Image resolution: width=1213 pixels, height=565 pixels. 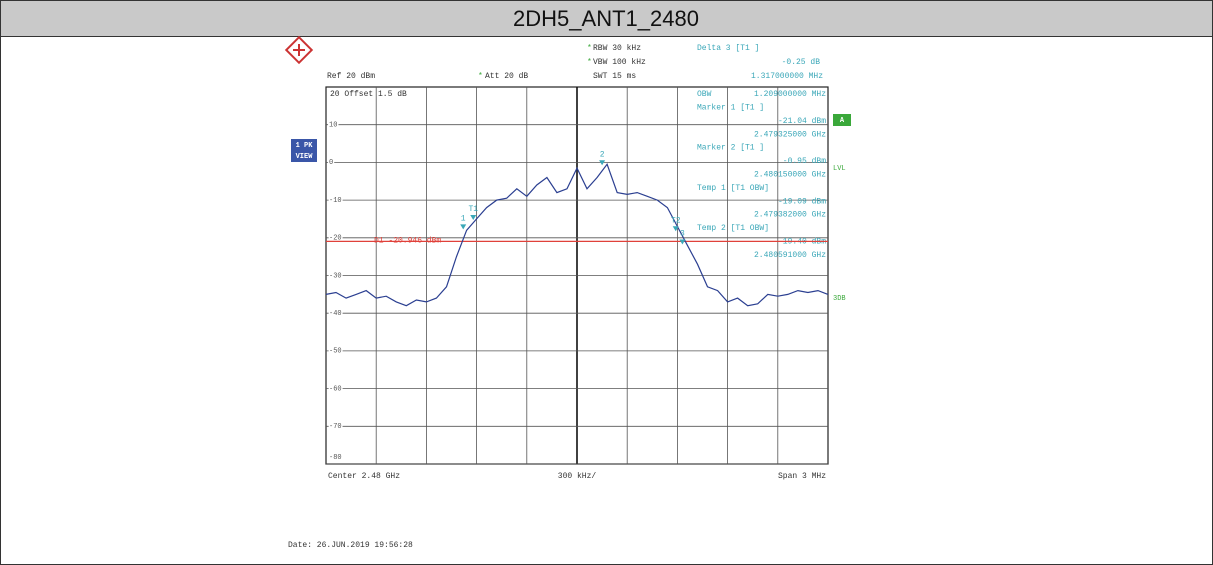 I want to click on marker-label: T1, so click(x=473, y=209).